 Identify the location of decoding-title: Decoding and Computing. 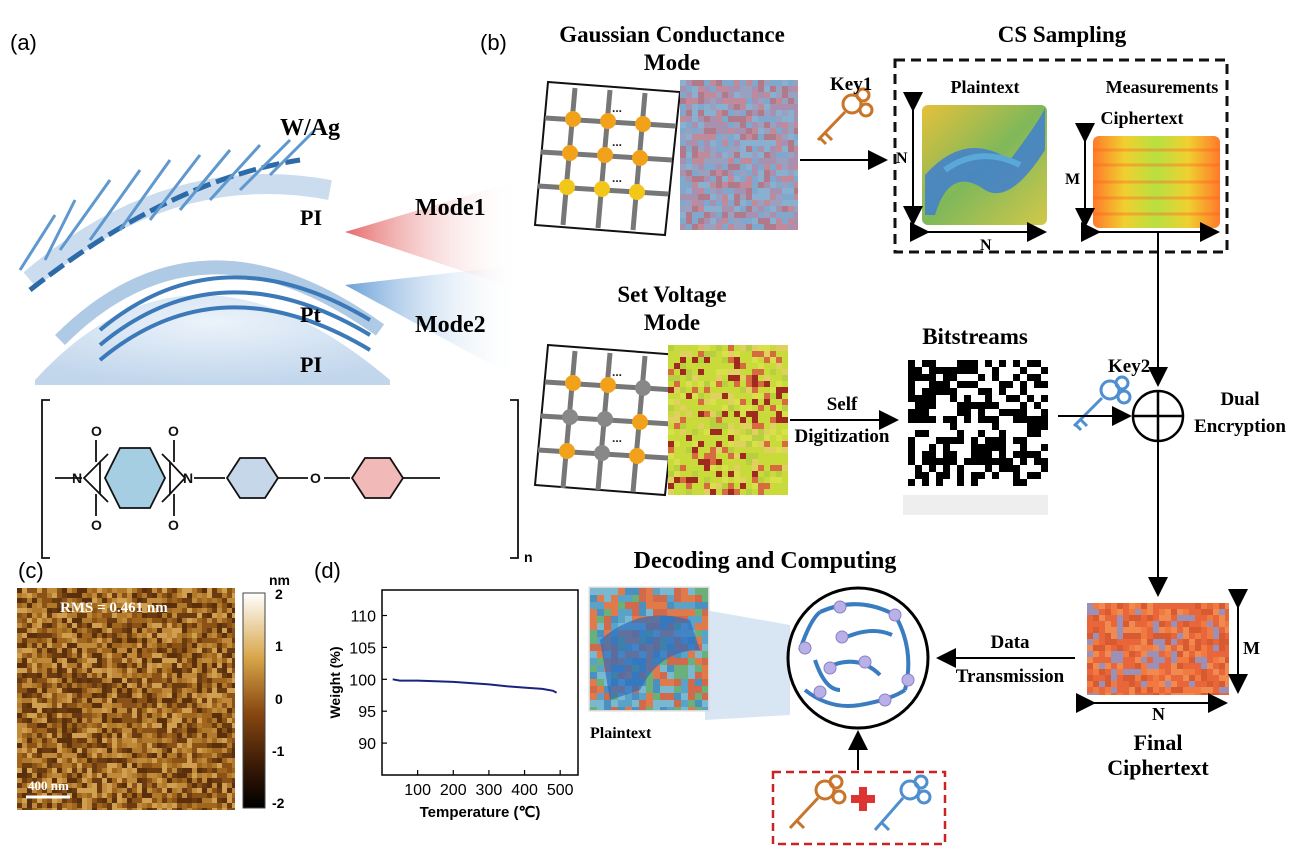
(765, 561).